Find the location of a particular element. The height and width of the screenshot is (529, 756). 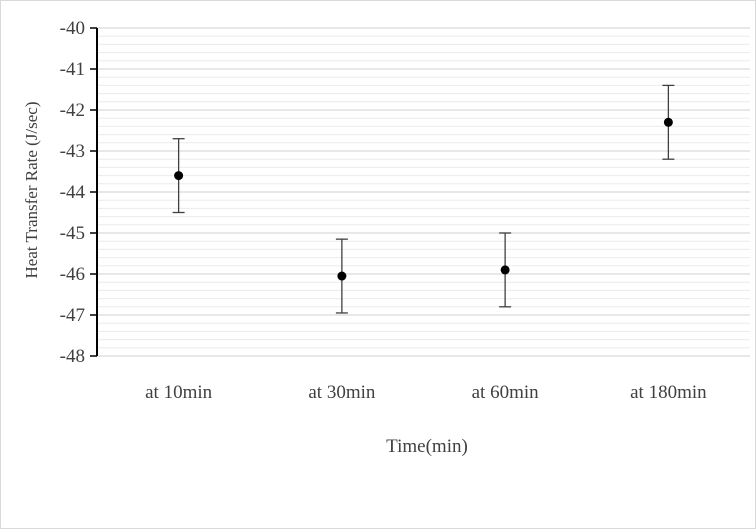

y-tick-labels: -40 -41 -42 -43 -44 -45 -46 -47 -48 is located at coordinates (73, 192).